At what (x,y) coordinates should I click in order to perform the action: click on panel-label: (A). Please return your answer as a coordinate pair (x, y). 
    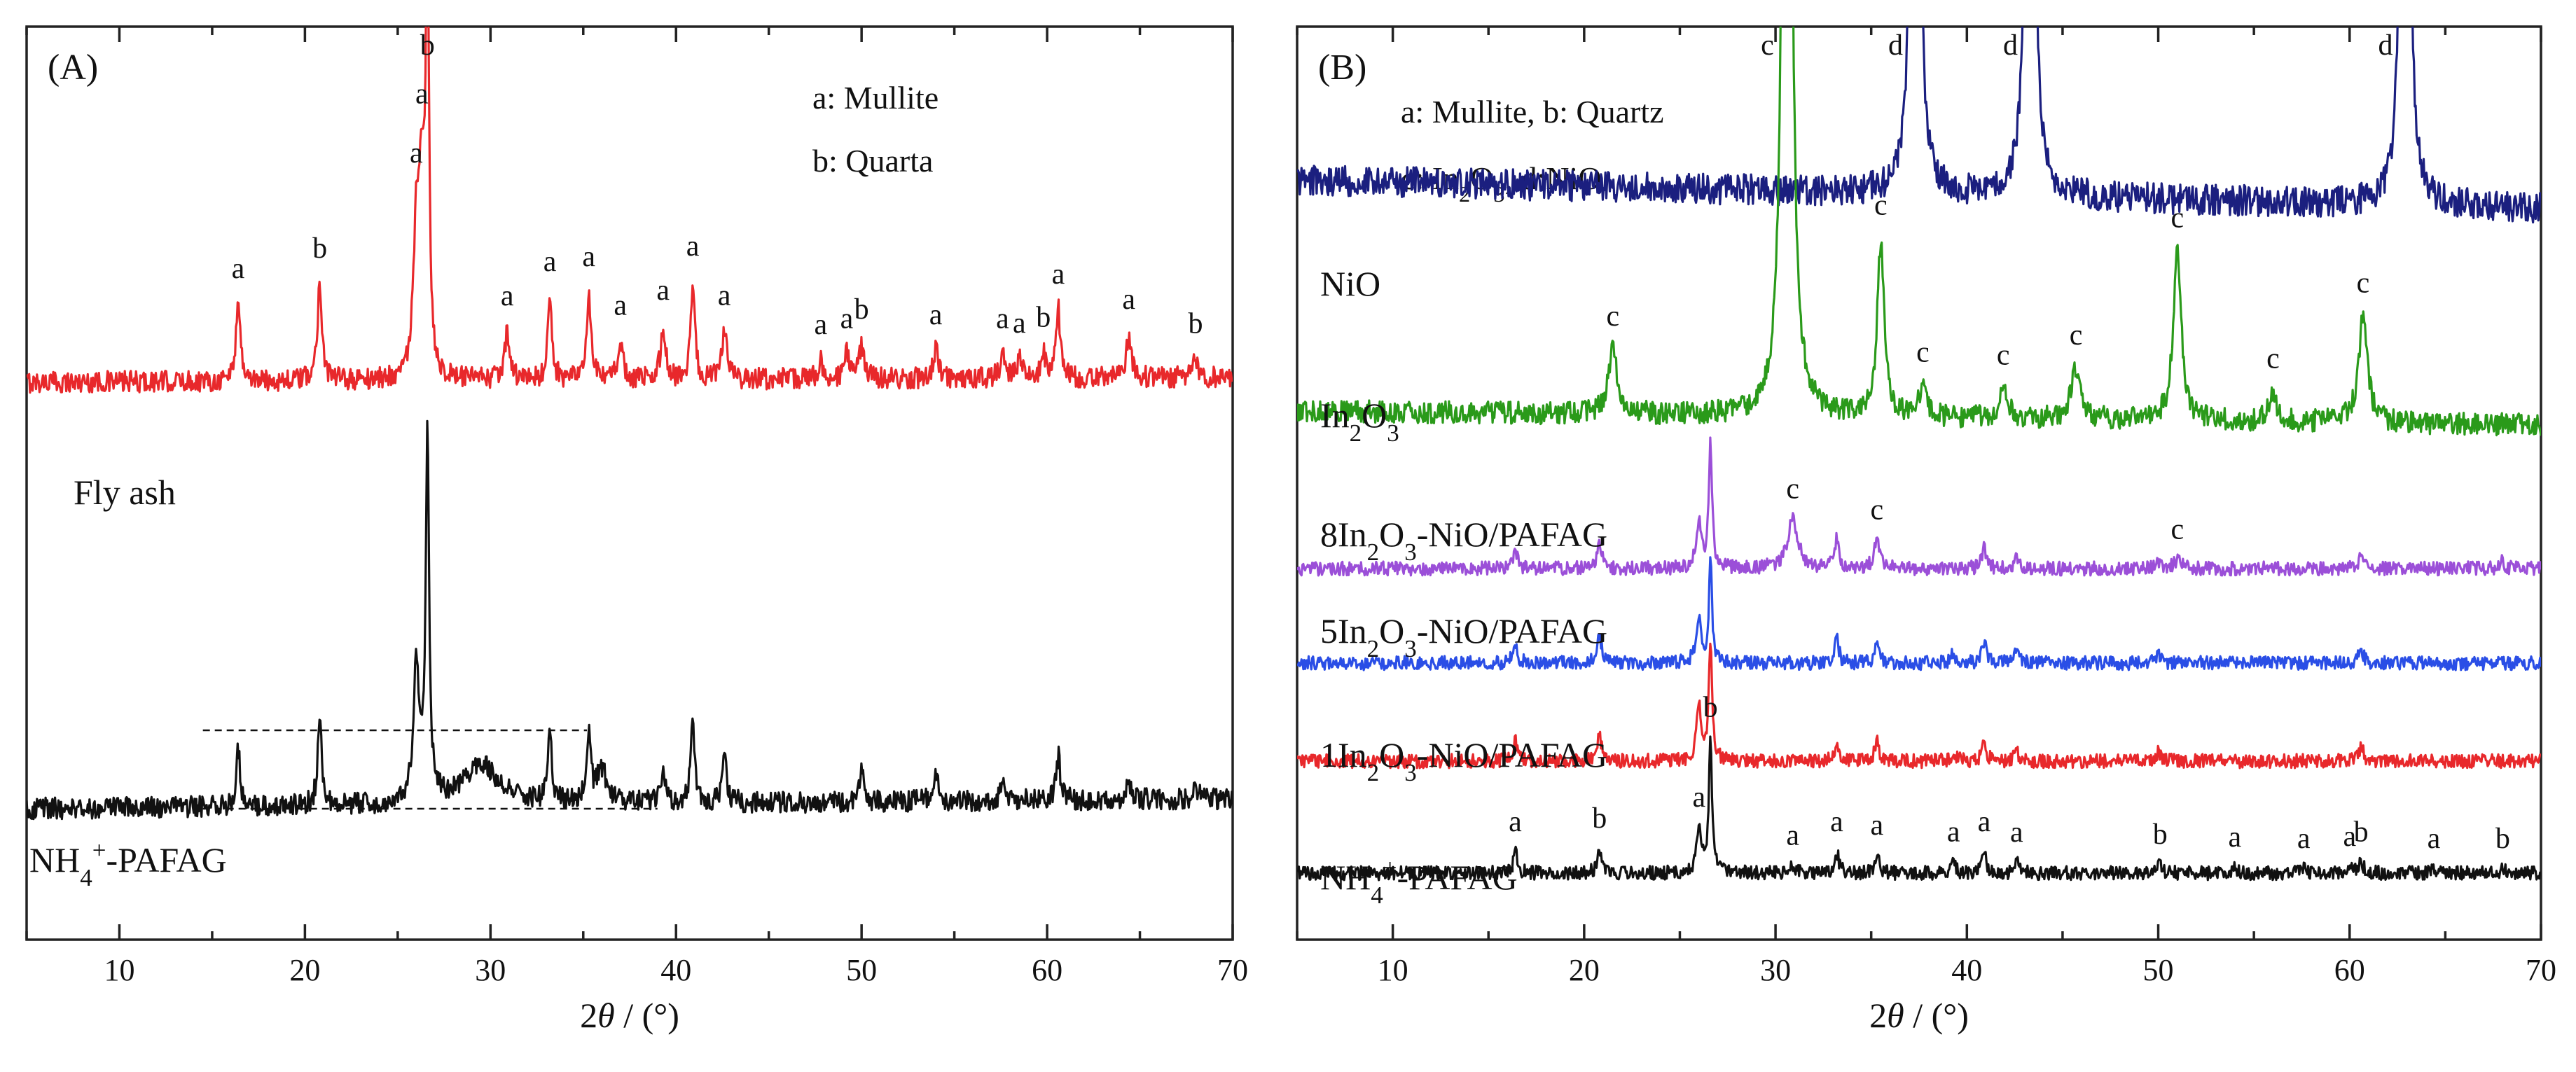
    Looking at the image, I should click on (73, 68).